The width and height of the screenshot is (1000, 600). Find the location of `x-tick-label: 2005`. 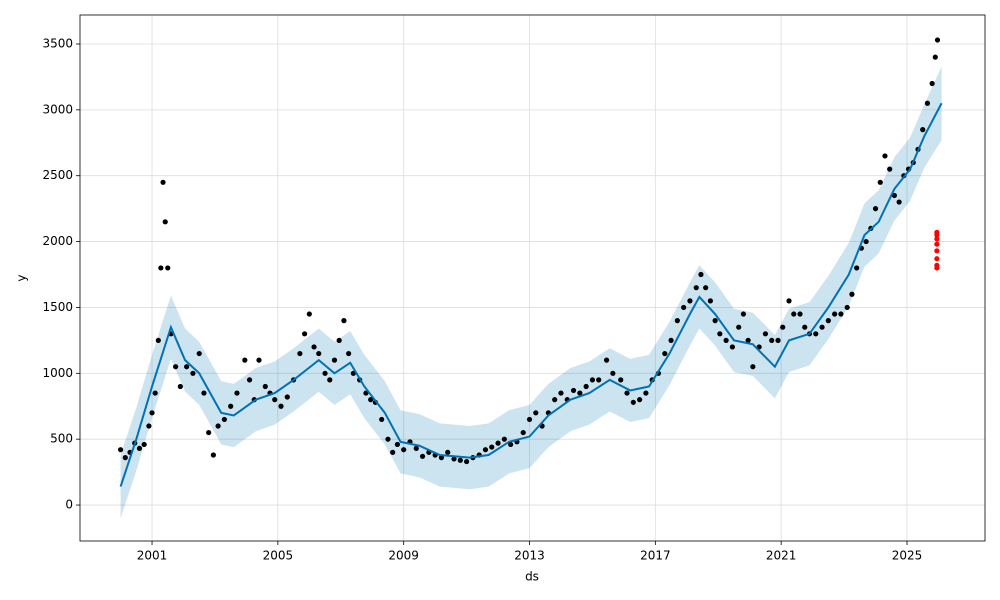

x-tick-label: 2005 is located at coordinates (278, 556).